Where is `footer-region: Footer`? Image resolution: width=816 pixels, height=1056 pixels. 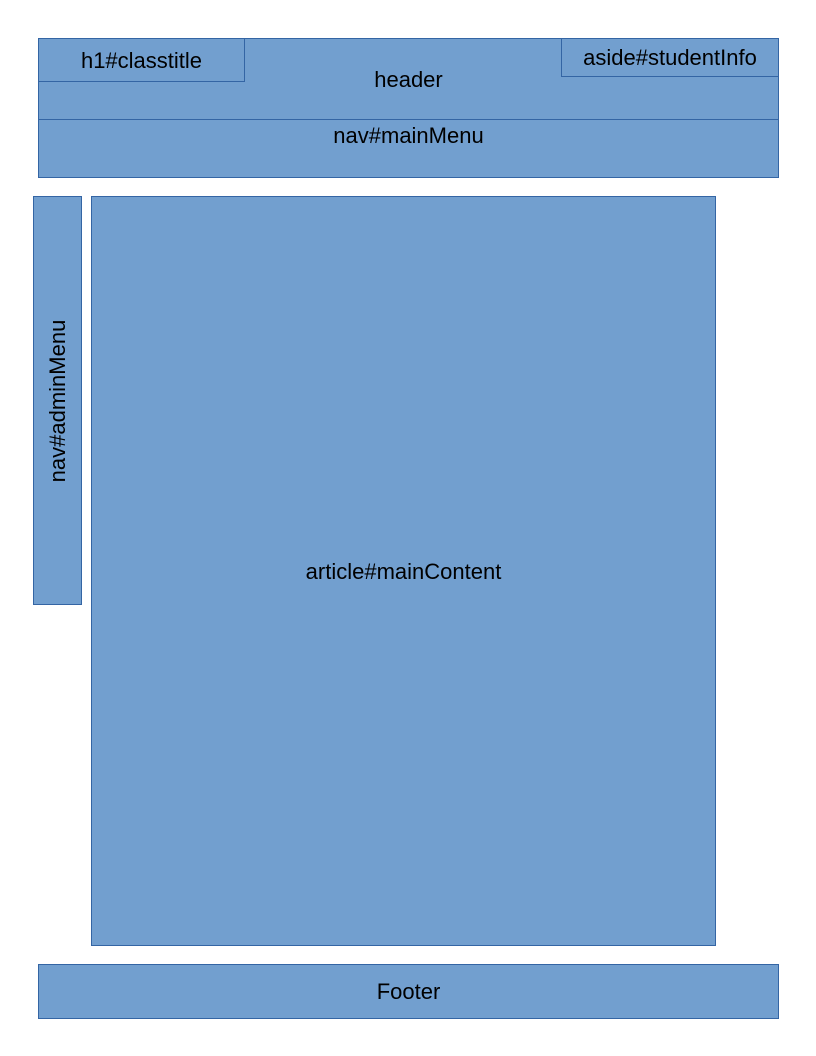 footer-region: Footer is located at coordinates (408, 991).